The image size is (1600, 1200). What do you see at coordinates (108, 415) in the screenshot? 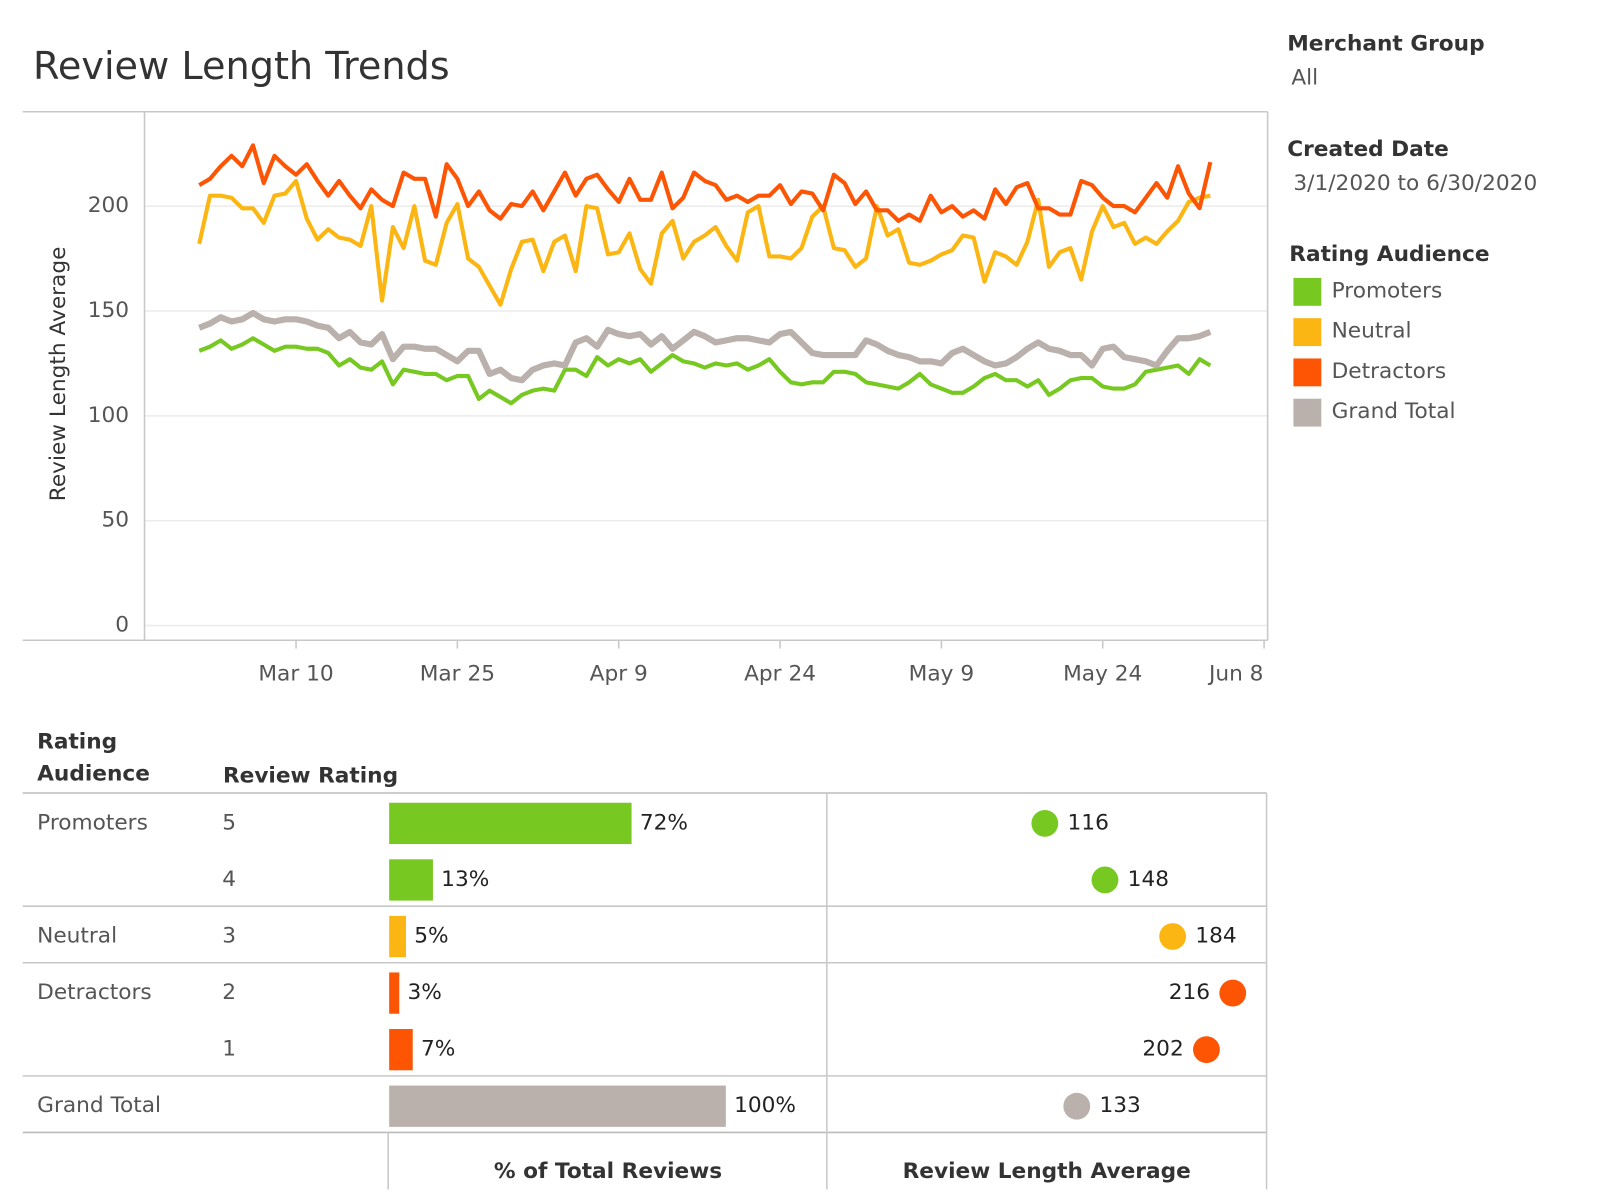
I see `y-tick-label: 100` at bounding box center [108, 415].